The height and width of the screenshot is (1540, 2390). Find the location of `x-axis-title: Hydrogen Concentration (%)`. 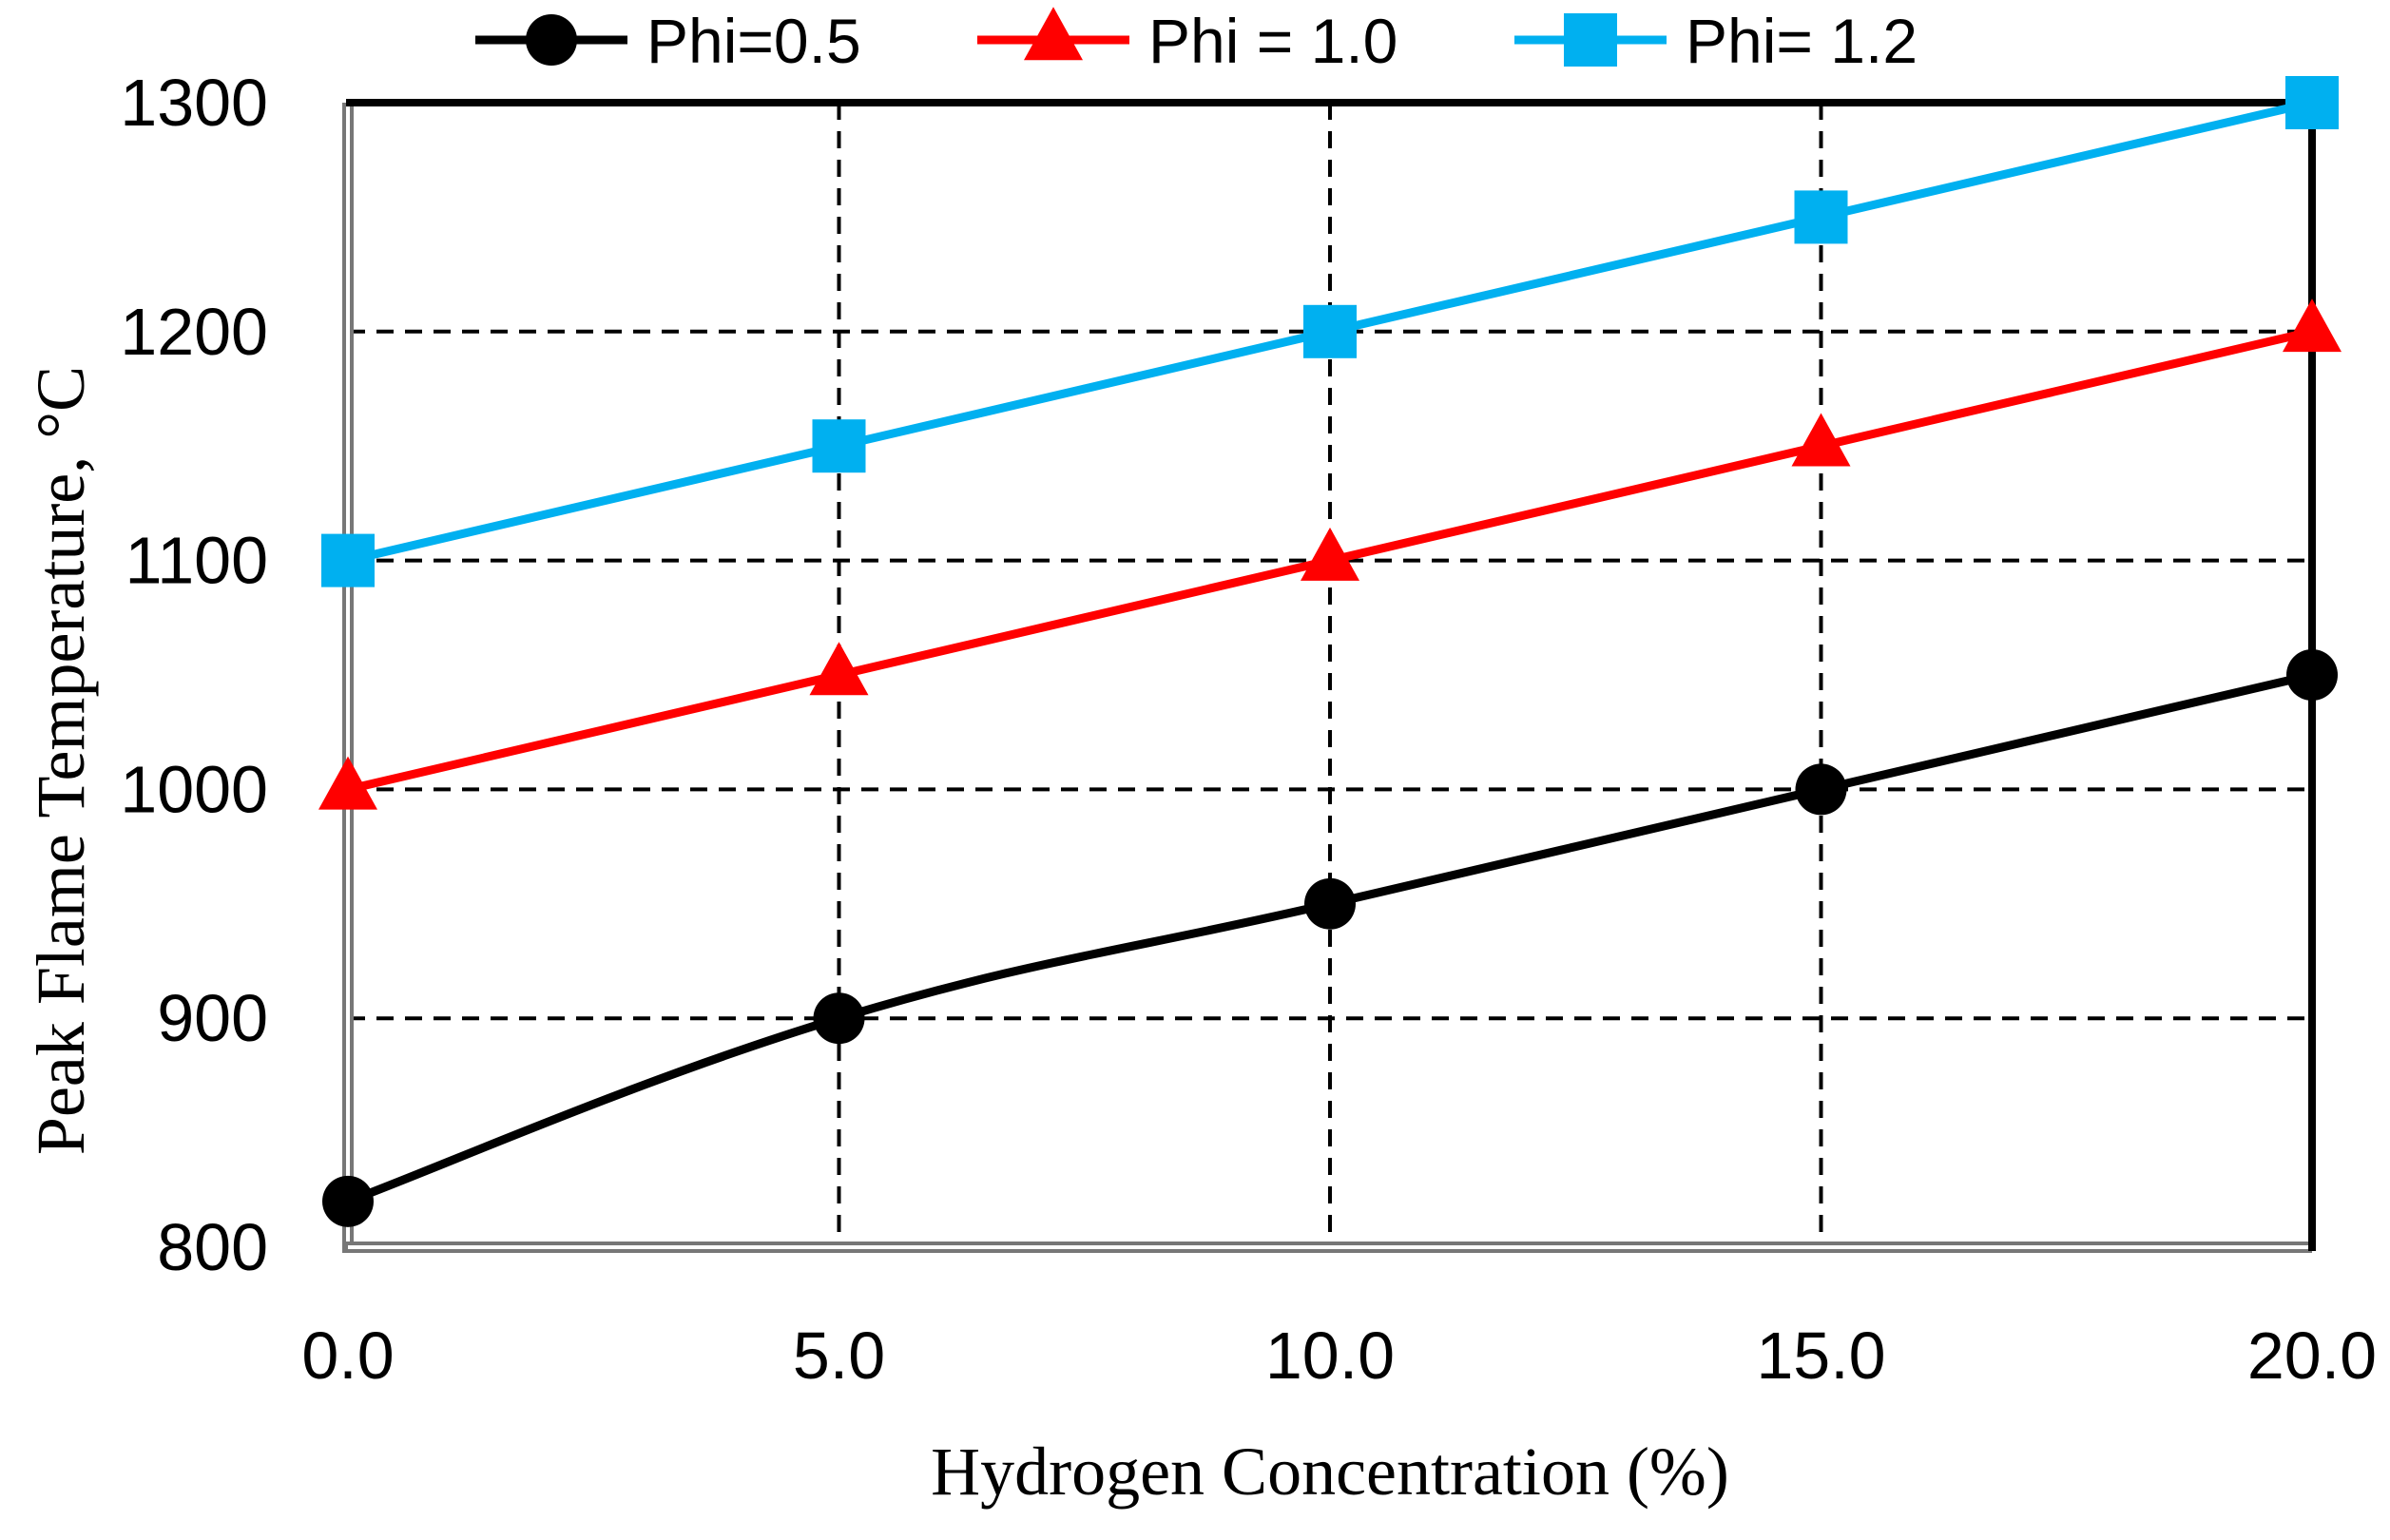

x-axis-title: Hydrogen Concentration (%) is located at coordinates (1330, 1472).